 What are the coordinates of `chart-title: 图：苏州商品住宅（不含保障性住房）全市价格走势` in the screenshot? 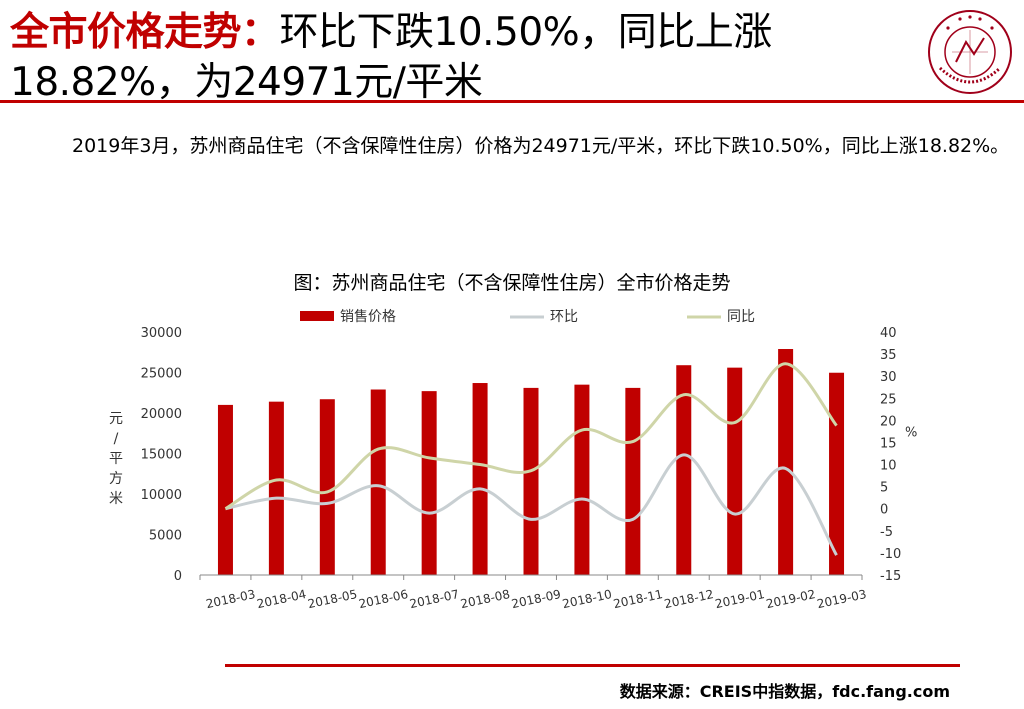 It's located at (512, 283).